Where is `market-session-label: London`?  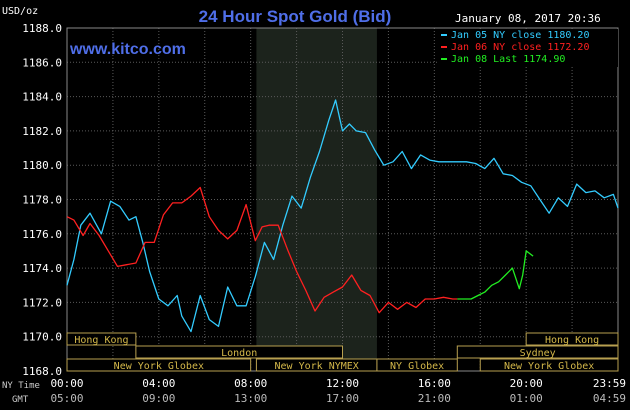 market-session-label: London is located at coordinates (239, 353).